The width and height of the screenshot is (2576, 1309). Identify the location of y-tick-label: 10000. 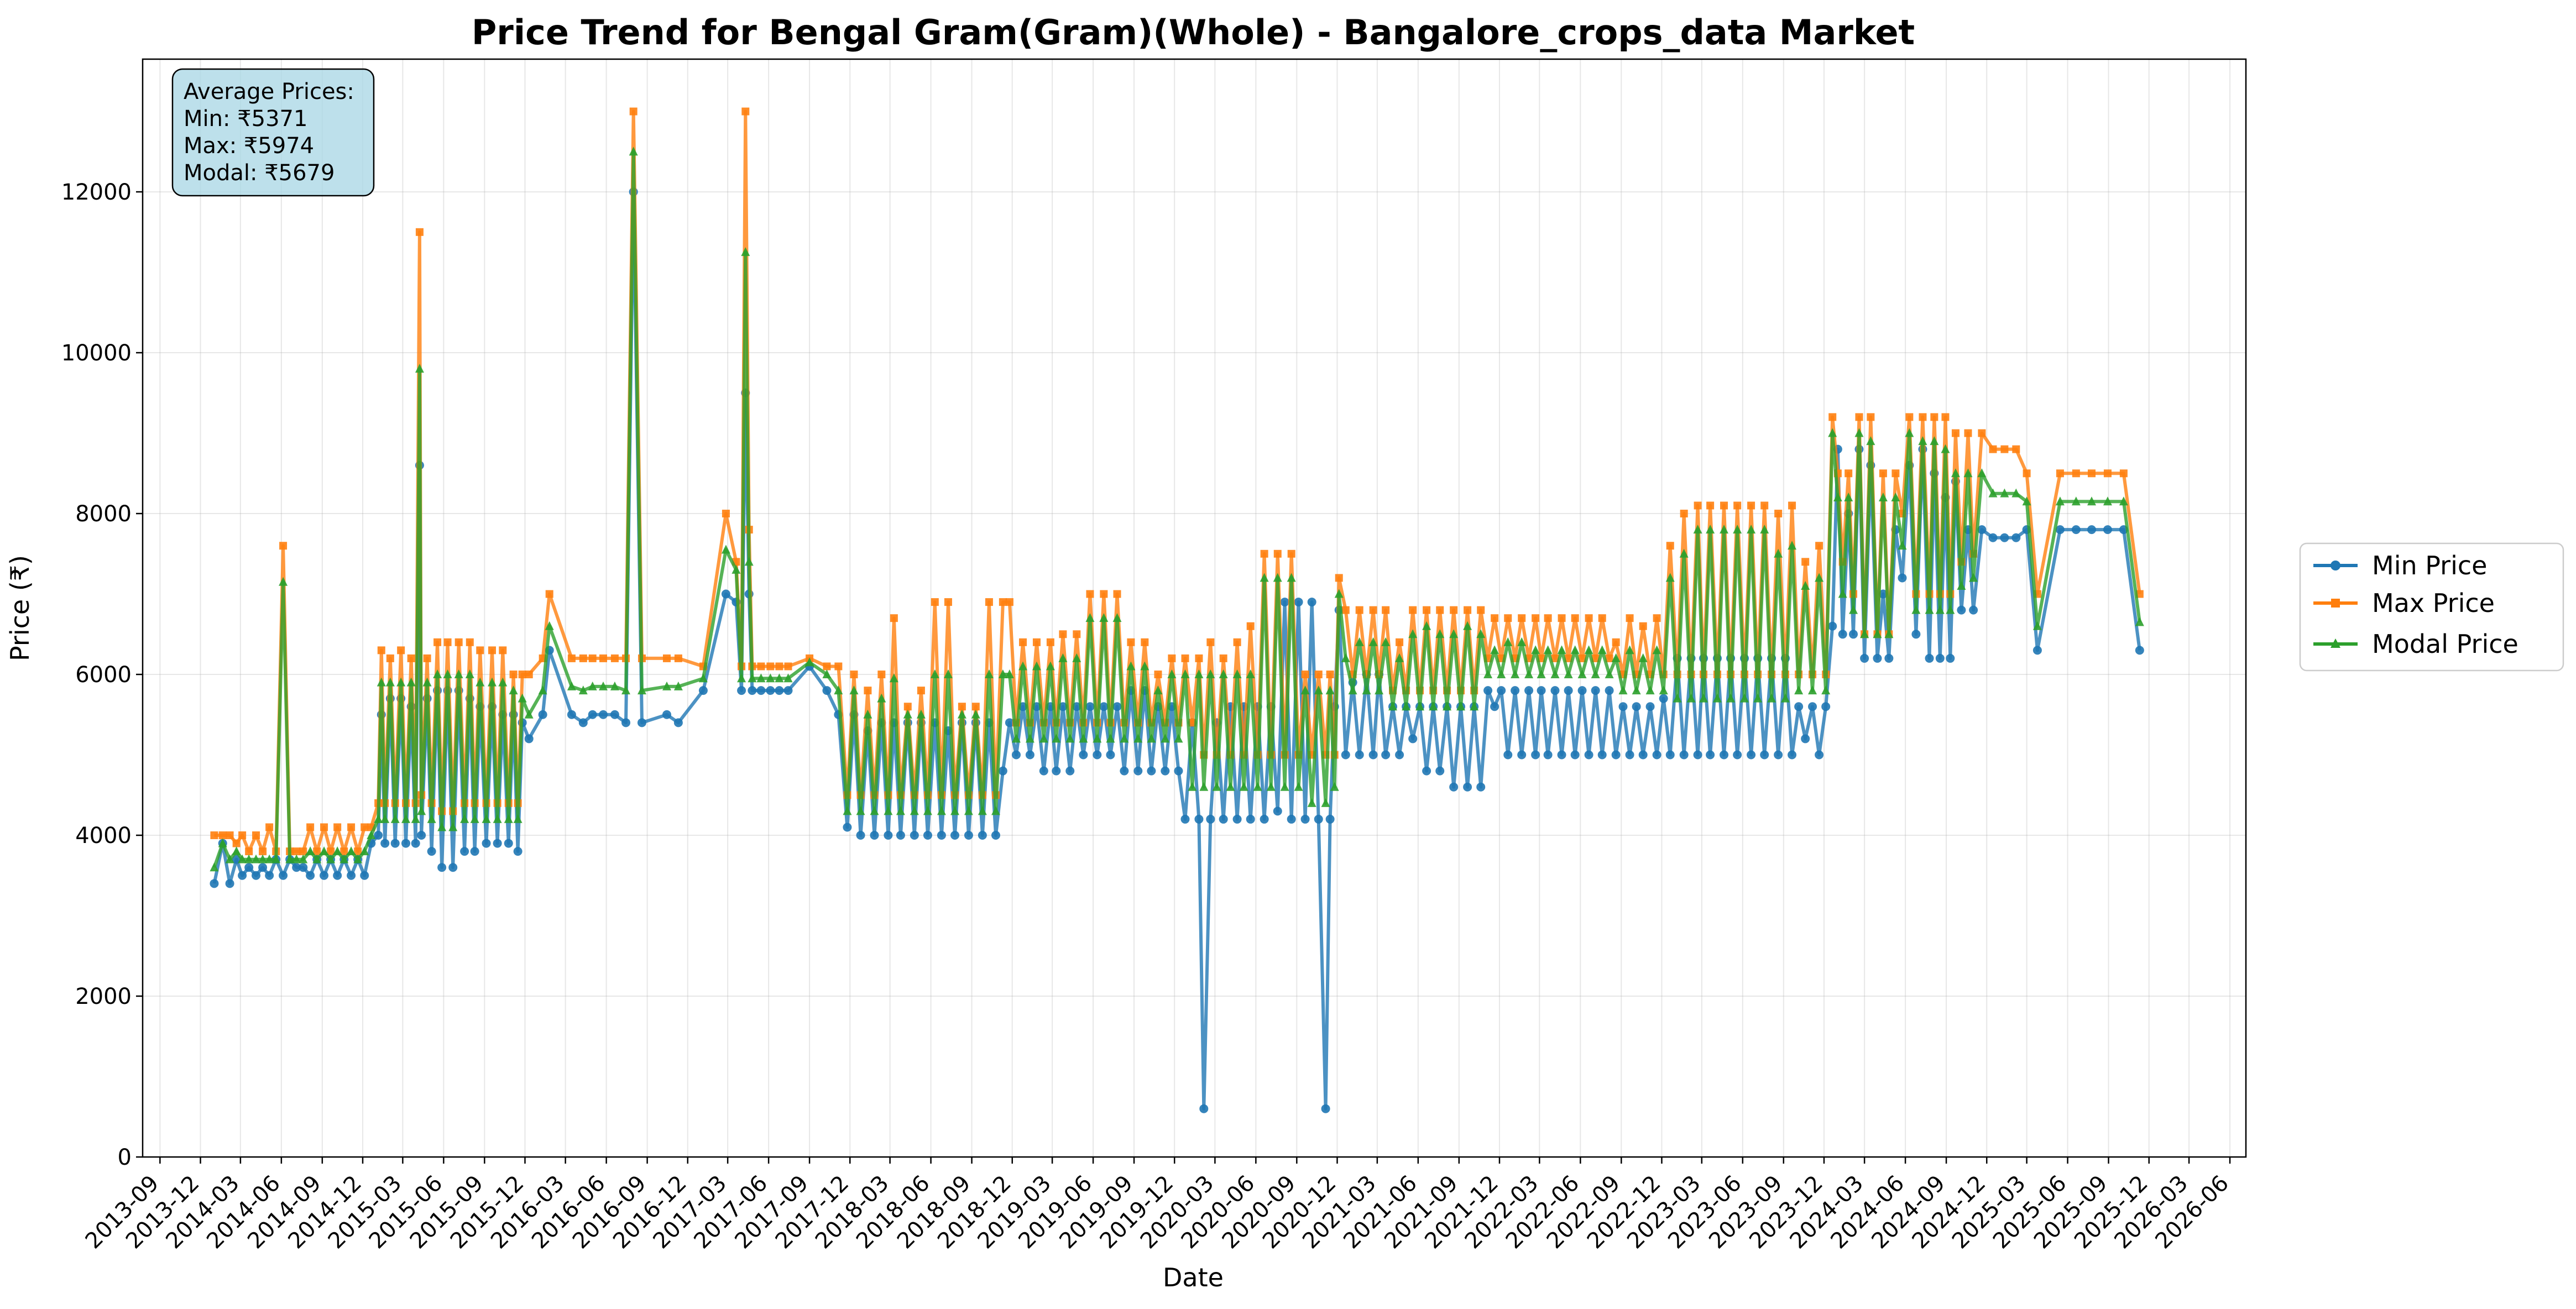
(96, 353).